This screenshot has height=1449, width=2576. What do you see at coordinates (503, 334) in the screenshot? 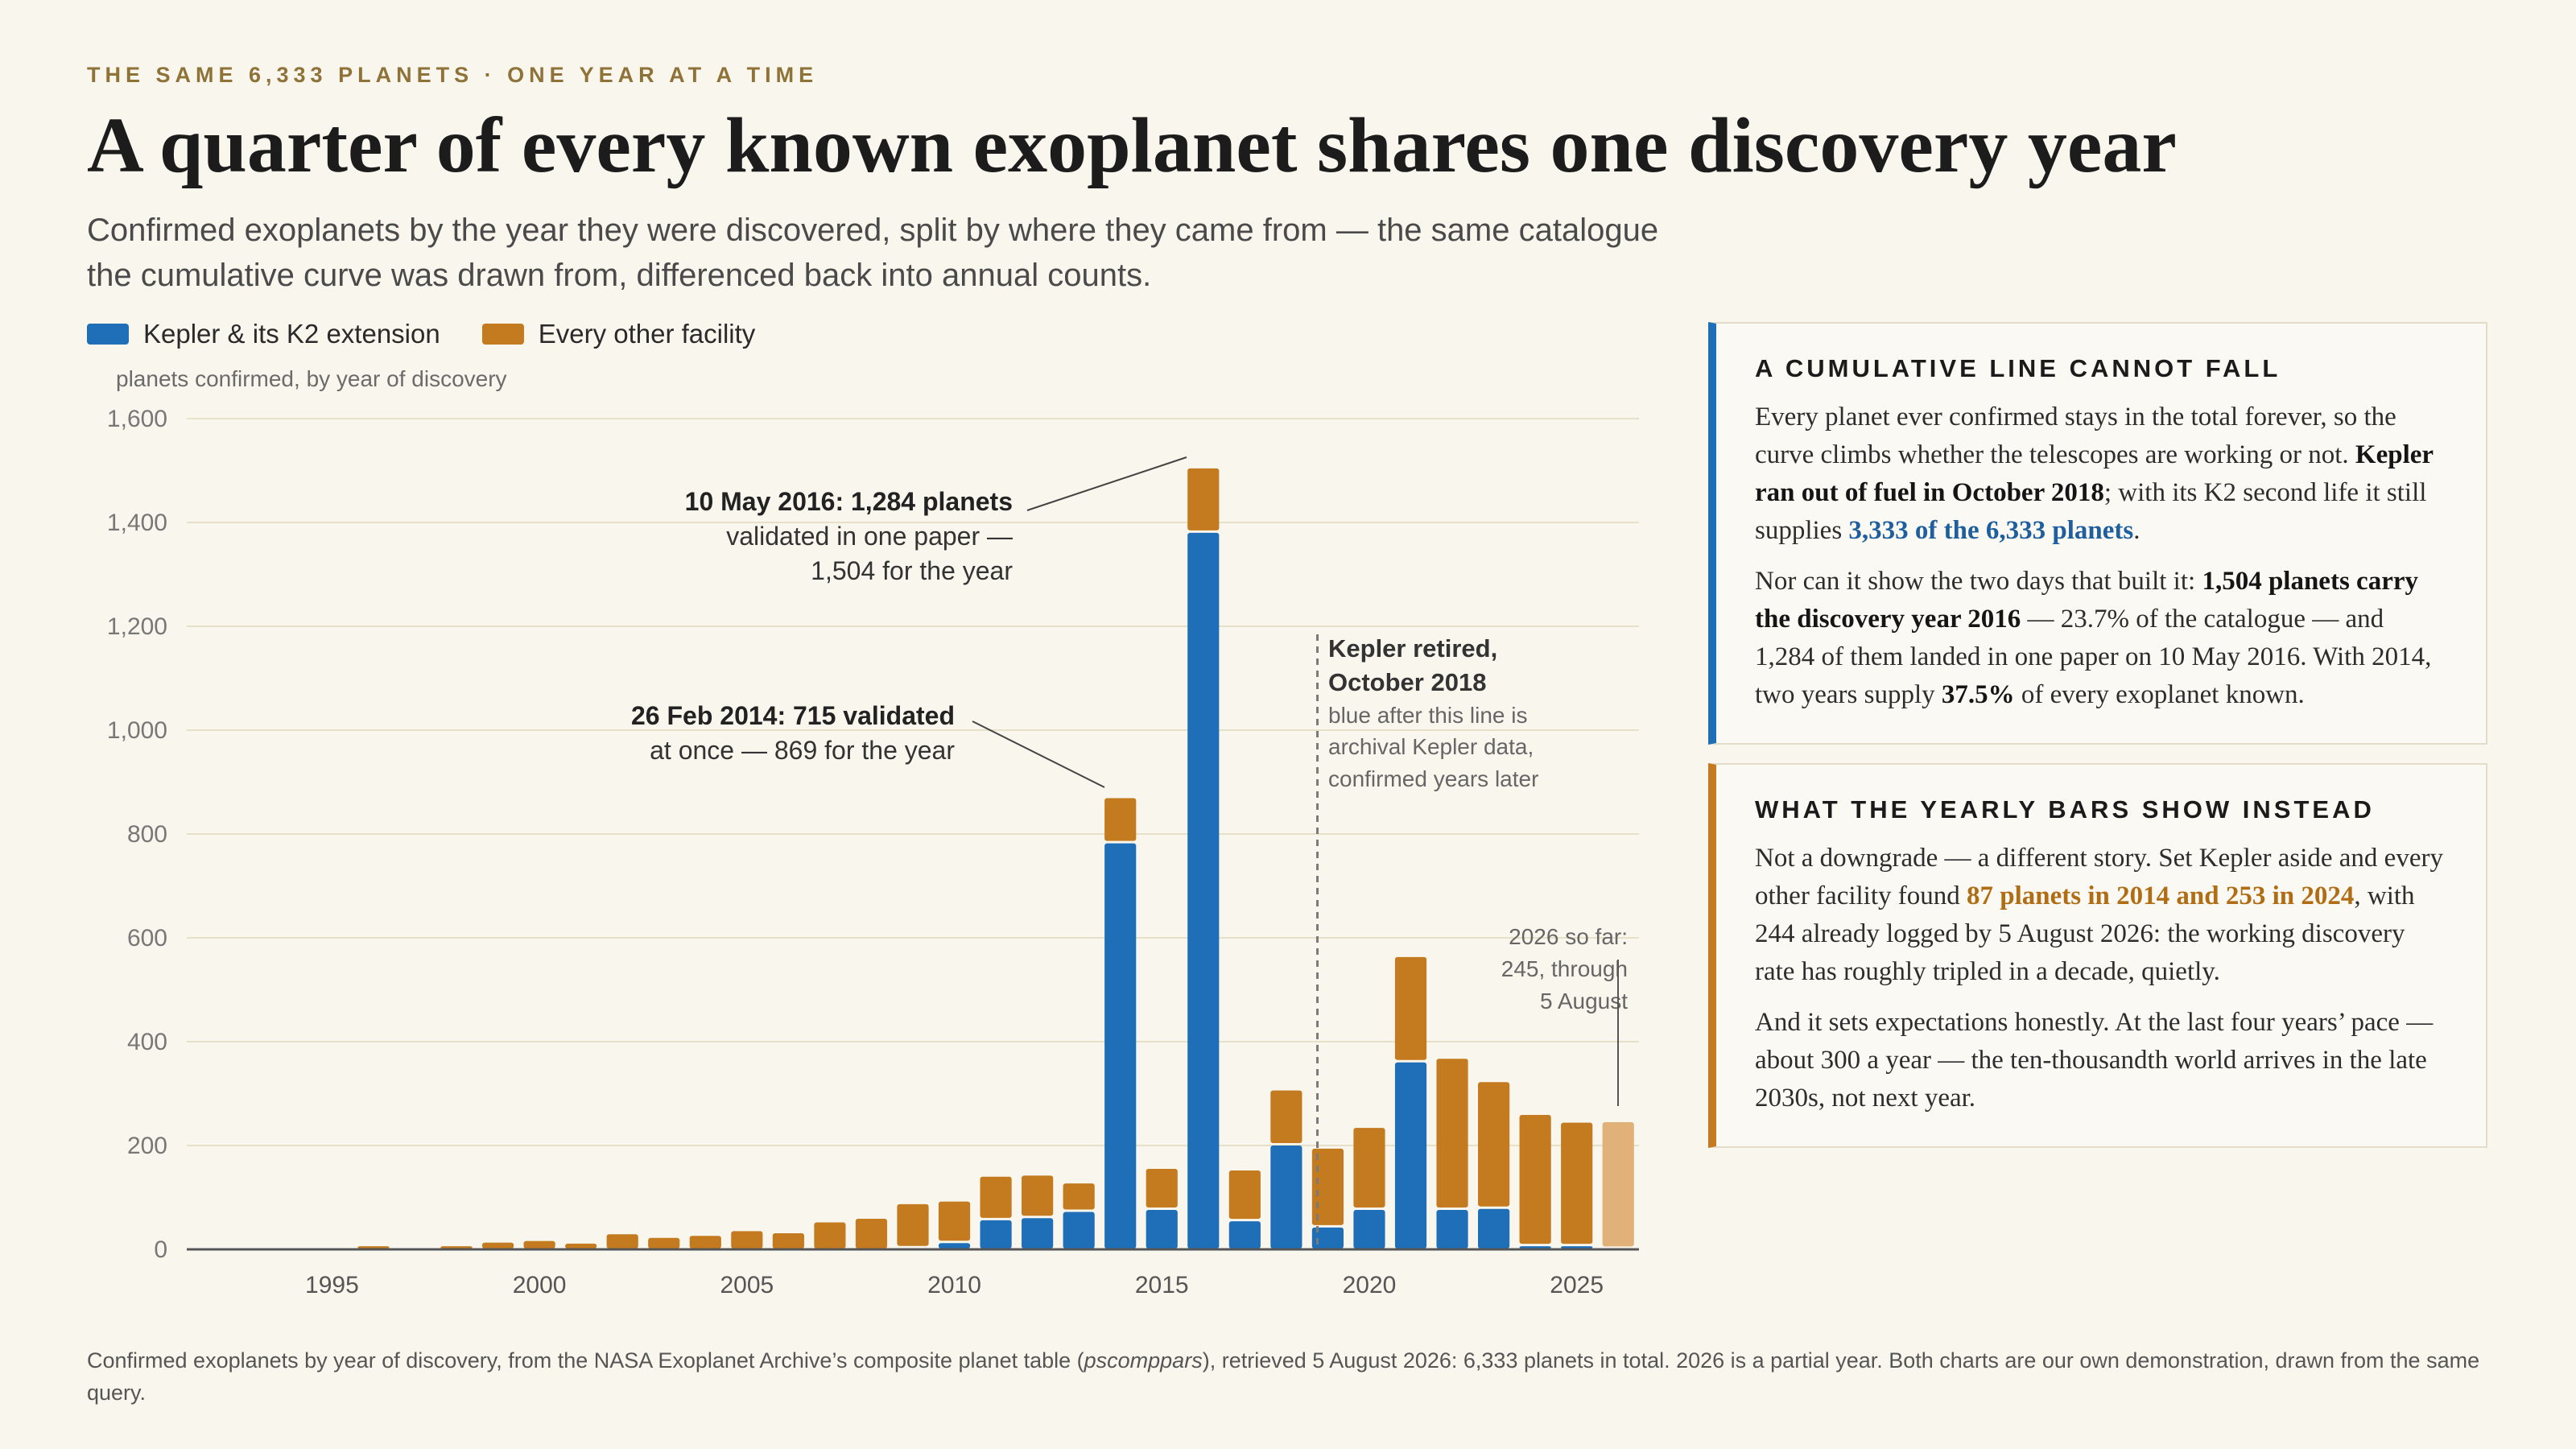
I see `legend-swatch-other` at bounding box center [503, 334].